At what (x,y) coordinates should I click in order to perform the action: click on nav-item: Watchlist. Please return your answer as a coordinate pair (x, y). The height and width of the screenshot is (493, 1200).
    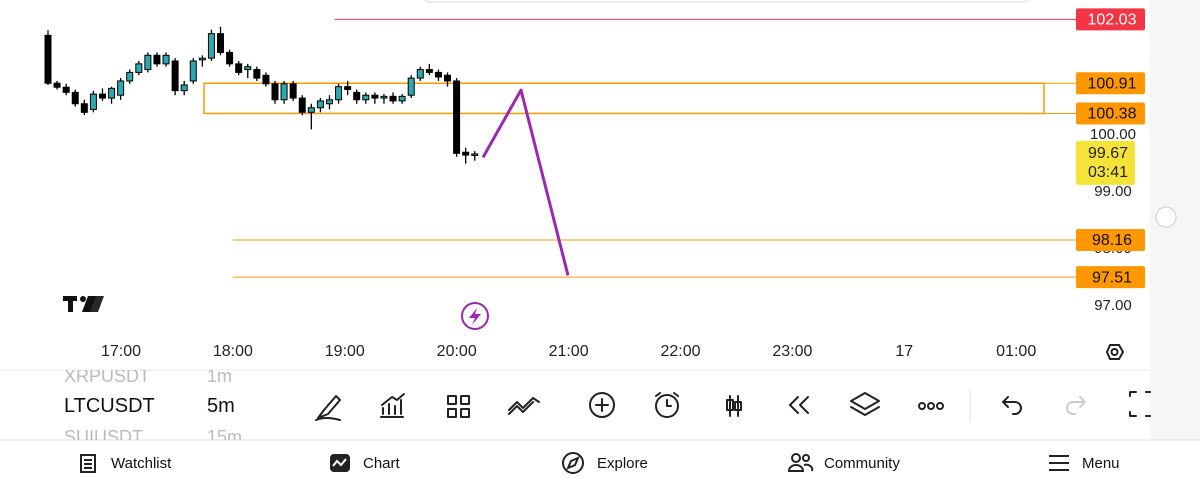
    Looking at the image, I should click on (141, 463).